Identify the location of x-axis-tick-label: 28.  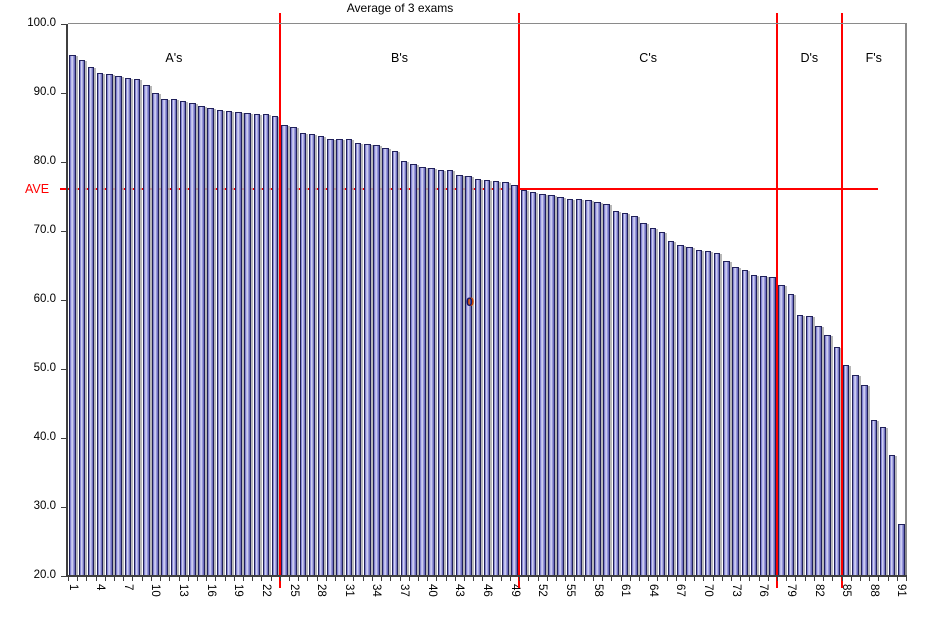
(321, 590).